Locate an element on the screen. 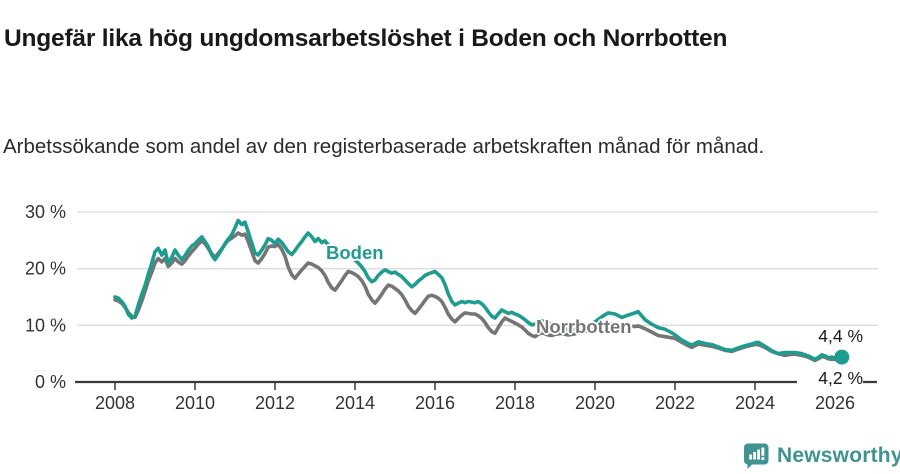 Image resolution: width=900 pixels, height=474 pixels. x-axis-tick-label: 2012 is located at coordinates (275, 403).